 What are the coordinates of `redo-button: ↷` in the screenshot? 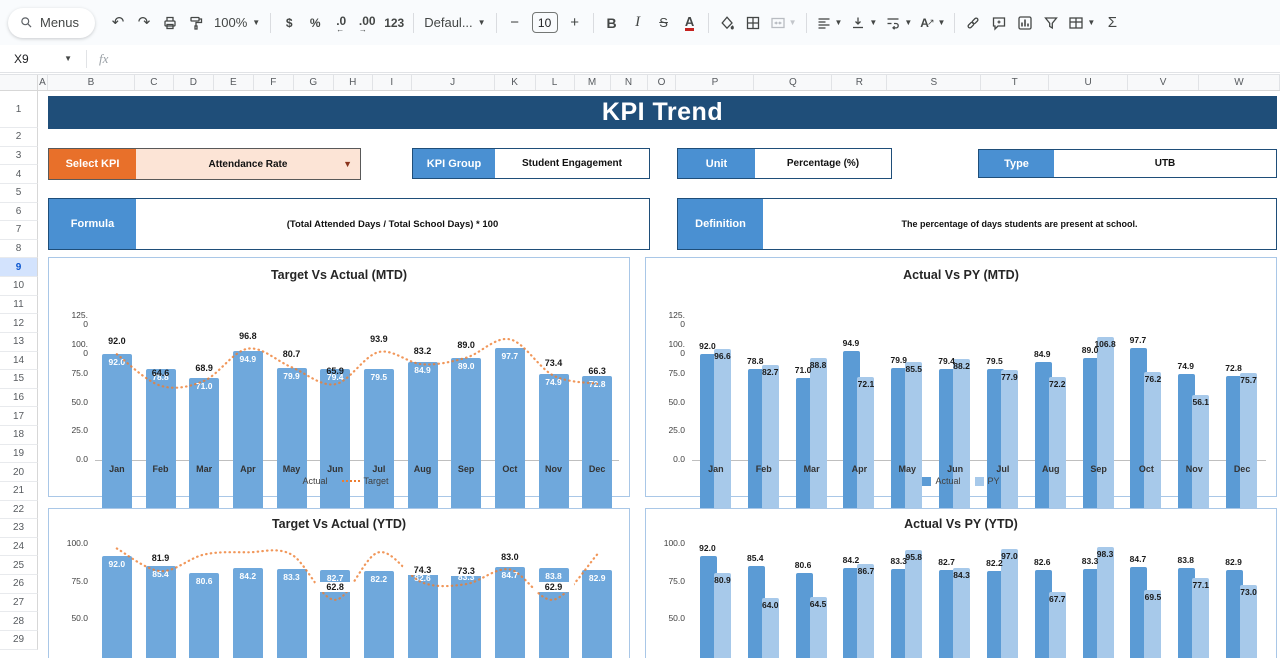 It's located at (144, 22).